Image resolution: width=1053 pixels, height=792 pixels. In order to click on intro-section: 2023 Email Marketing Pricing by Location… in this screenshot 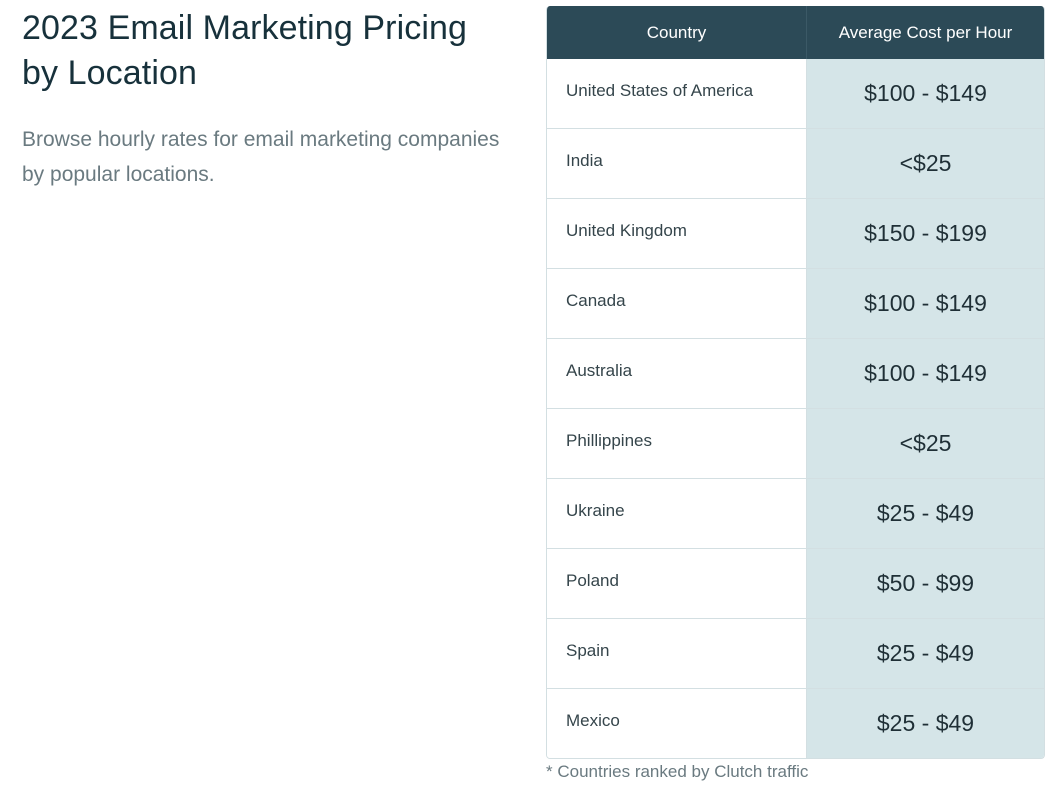, I will do `click(262, 99)`.